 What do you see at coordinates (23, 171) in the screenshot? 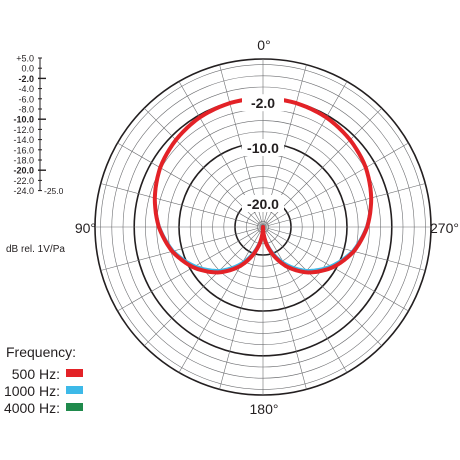
I see `scale-tick-label: -20.0` at bounding box center [23, 171].